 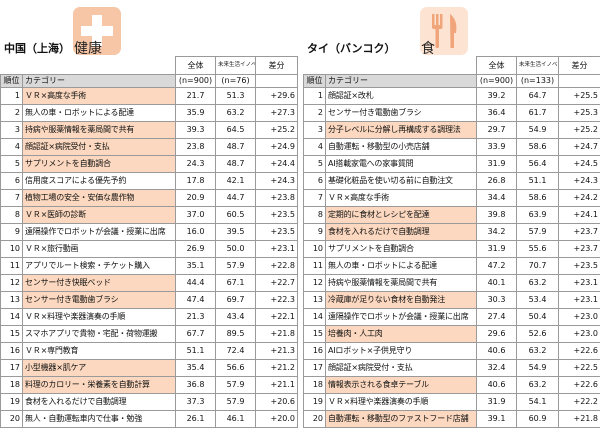 What do you see at coordinates (236, 130) in the screenshot?
I see `innovator-value-cell: 64.5` at bounding box center [236, 130].